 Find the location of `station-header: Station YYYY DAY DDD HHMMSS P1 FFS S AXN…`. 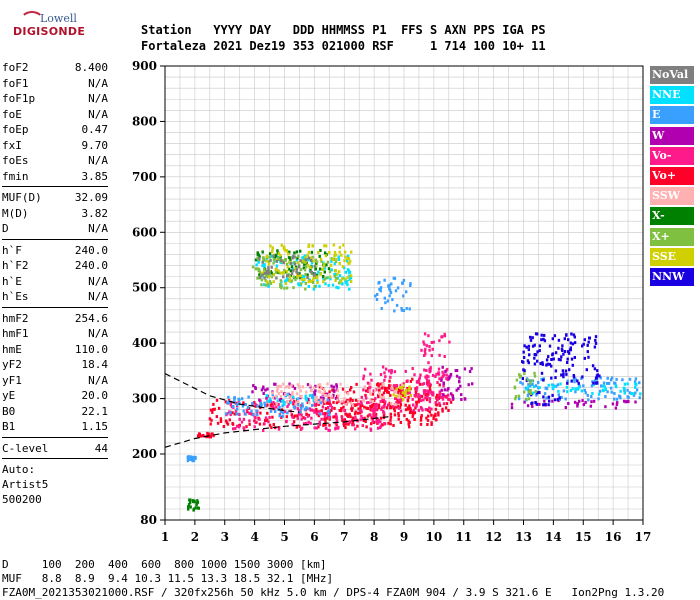

station-header: Station YYYY DAY DDD HHMMSS P1 FFS S AXN… is located at coordinates (343, 38).